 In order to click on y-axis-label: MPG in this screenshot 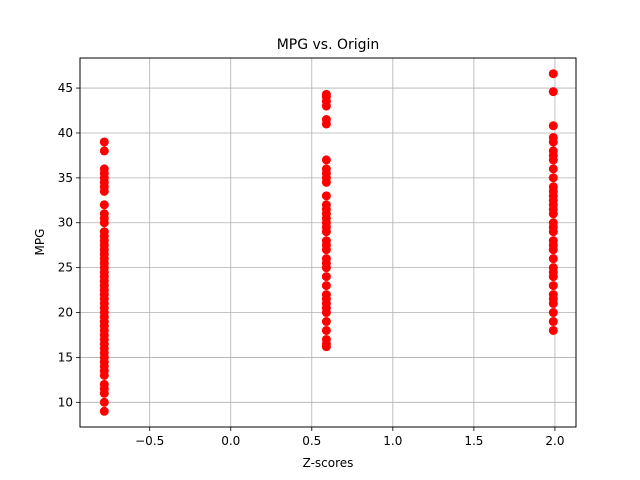, I will do `click(40, 242)`.